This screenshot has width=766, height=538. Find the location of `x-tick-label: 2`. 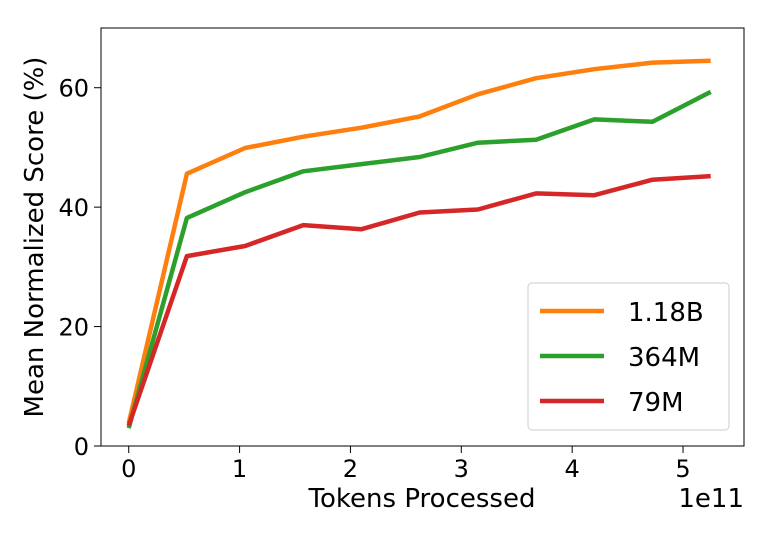

x-tick-label: 2 is located at coordinates (350, 469).